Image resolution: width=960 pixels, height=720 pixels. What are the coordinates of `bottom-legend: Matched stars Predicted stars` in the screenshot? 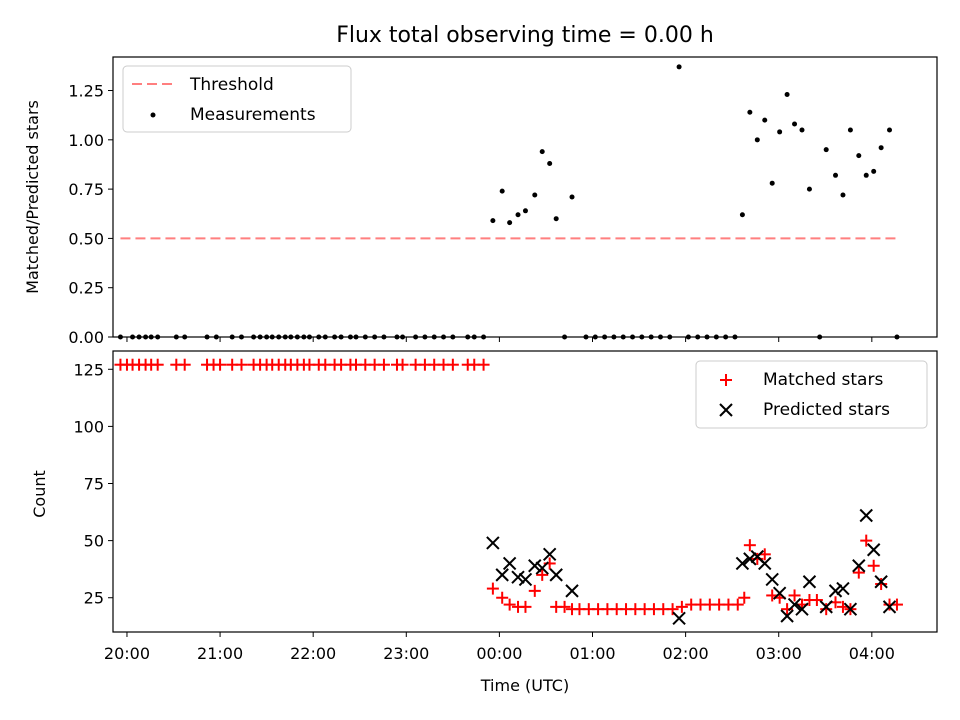 It's located at (811, 394).